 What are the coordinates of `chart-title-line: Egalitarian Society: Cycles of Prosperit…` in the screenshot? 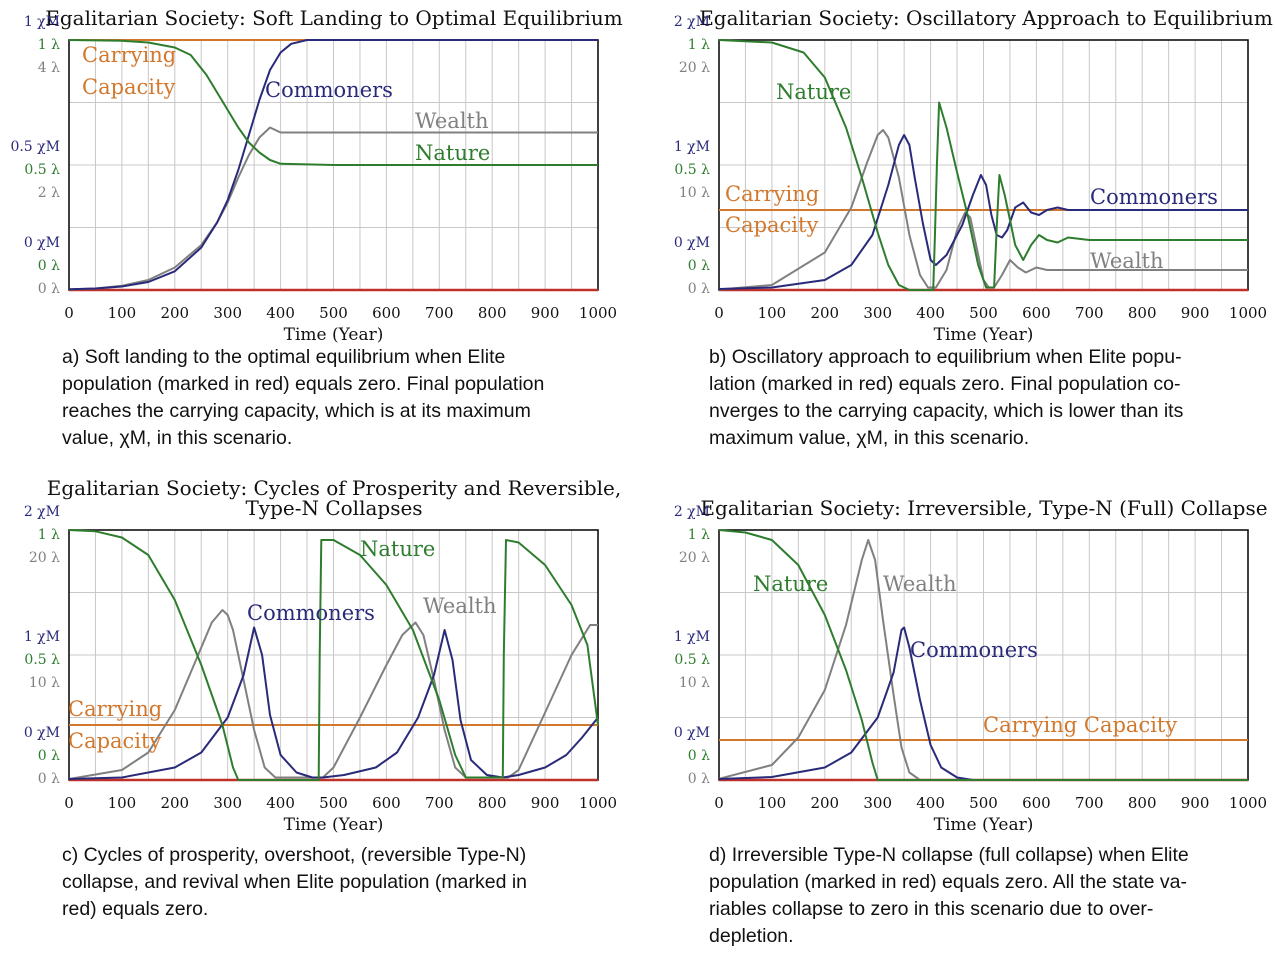 It's located at (334, 488).